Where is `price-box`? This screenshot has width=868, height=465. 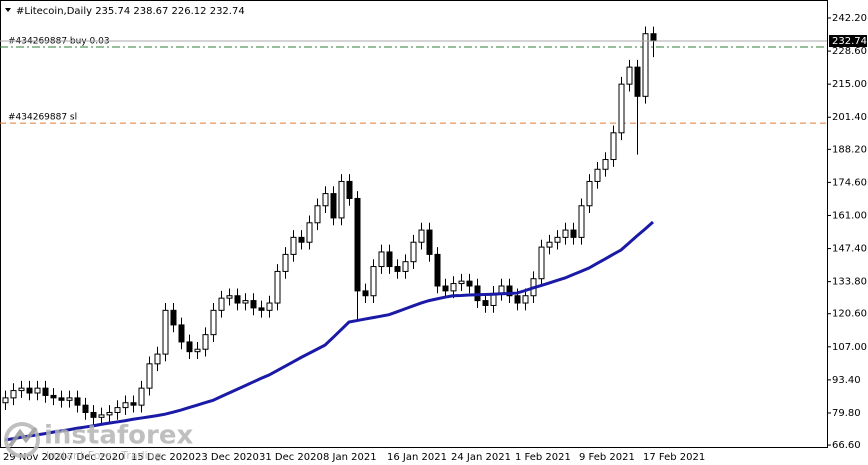 price-box is located at coordinates (848, 41).